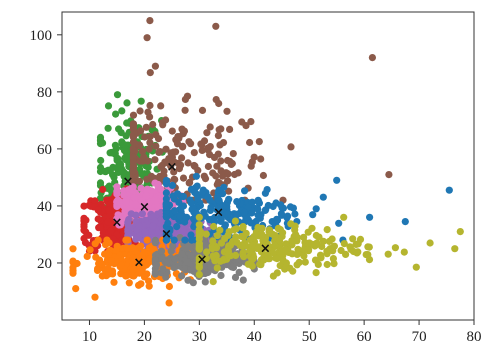 Image resolution: width=486 pixels, height=353 pixels. Describe the element at coordinates (309, 337) in the screenshot. I see `x-tick-label: 50` at that location.